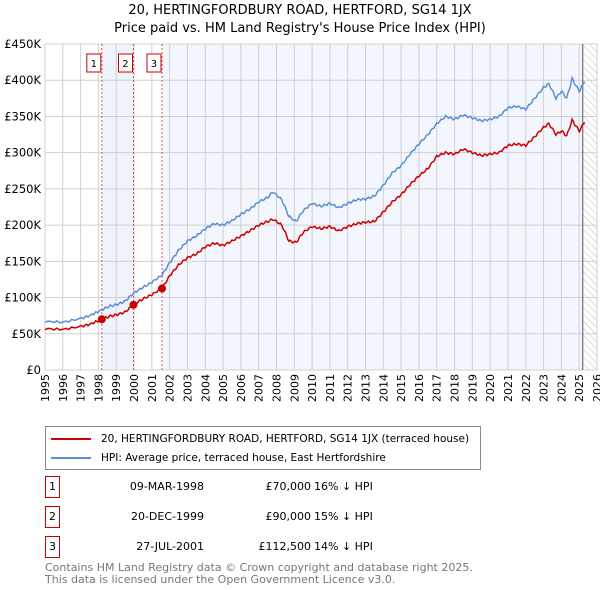 The image size is (600, 590). What do you see at coordinates (33, 370) in the screenshot?
I see `y-tick-label: £0` at bounding box center [33, 370].